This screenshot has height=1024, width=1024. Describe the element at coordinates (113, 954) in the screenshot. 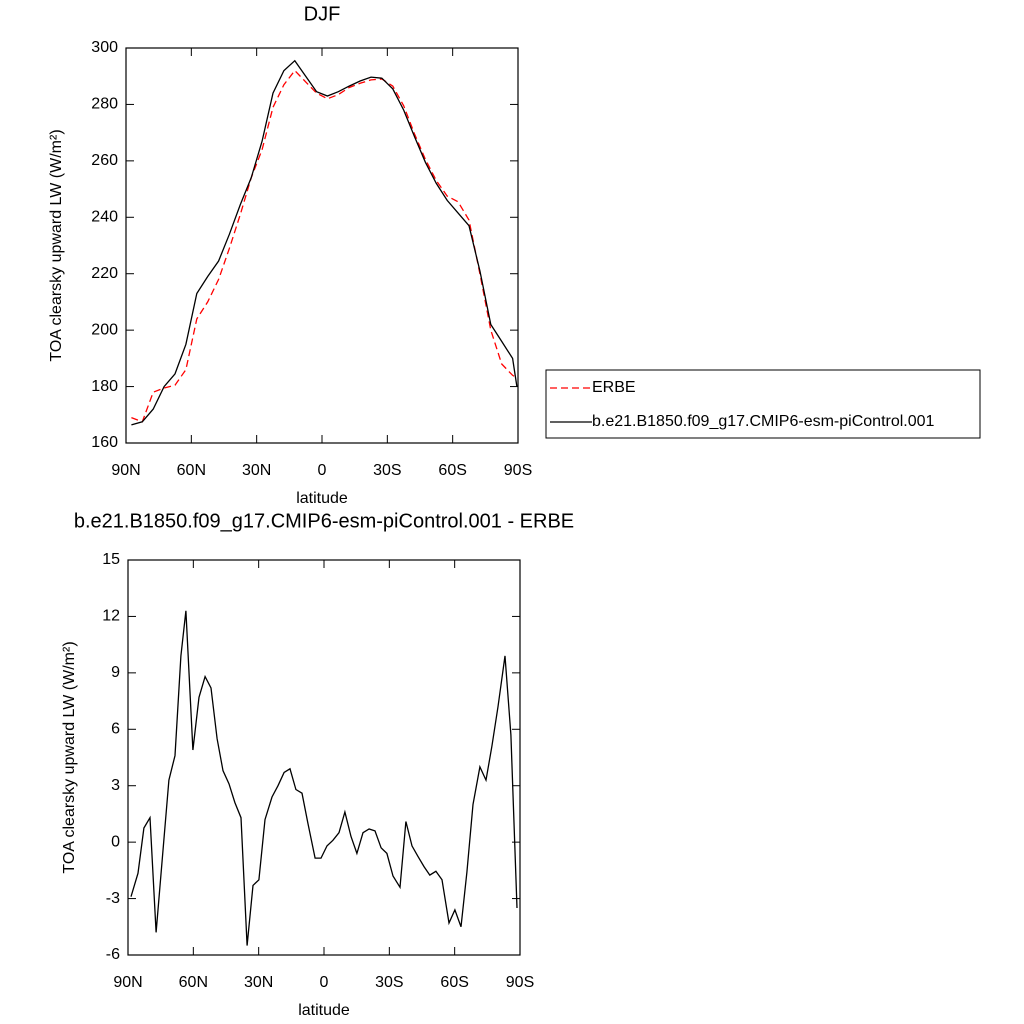

I see `y-tick-label: -6` at that location.